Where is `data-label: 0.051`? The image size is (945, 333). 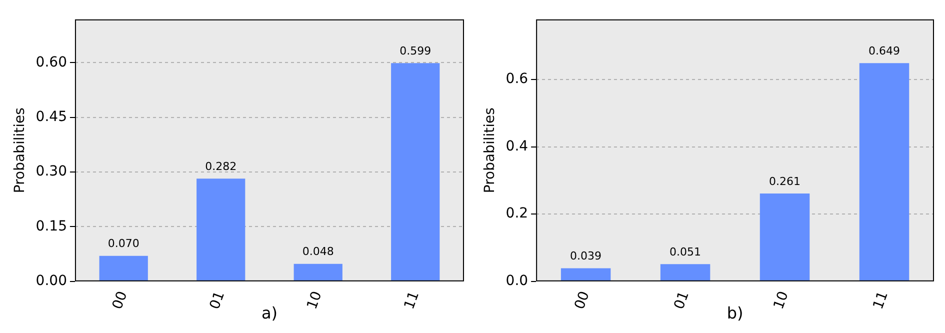
data-label: 0.051 is located at coordinates (686, 252).